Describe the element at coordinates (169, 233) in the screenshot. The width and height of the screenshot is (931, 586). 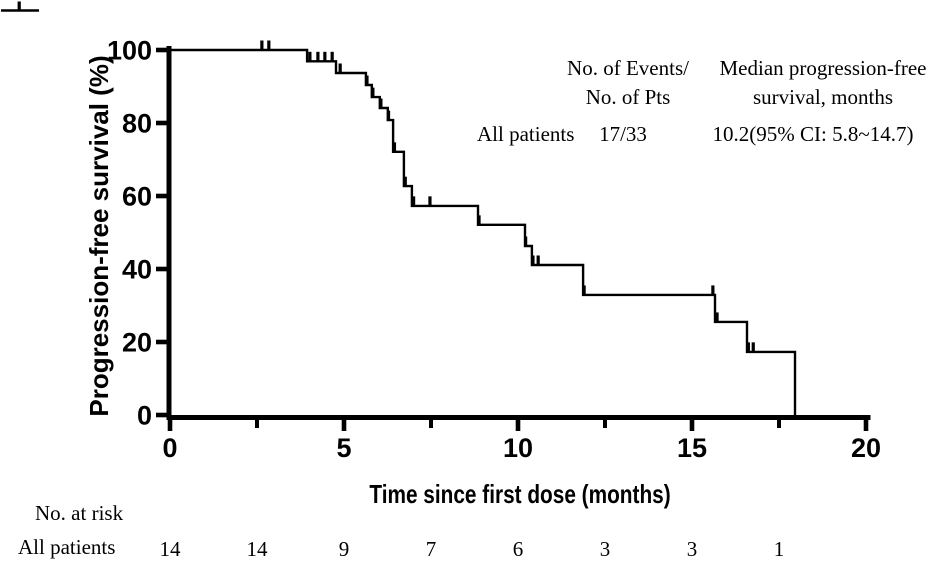
I see `y-axis-line` at that location.